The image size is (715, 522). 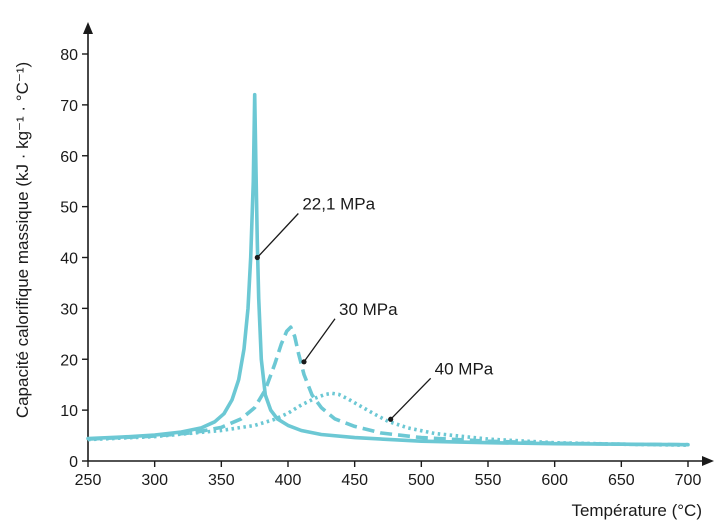 What do you see at coordinates (154, 480) in the screenshot?
I see `x-tick-label: 300` at bounding box center [154, 480].